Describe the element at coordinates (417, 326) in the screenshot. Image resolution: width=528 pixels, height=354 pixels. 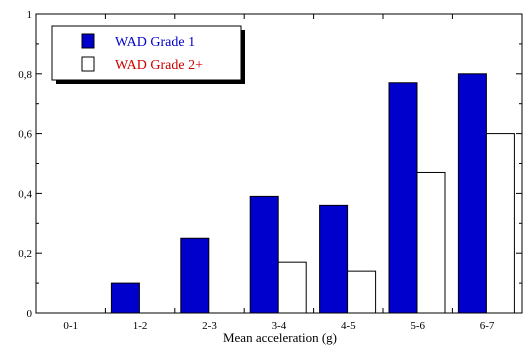
I see `x-tick-label: 5-6` at that location.